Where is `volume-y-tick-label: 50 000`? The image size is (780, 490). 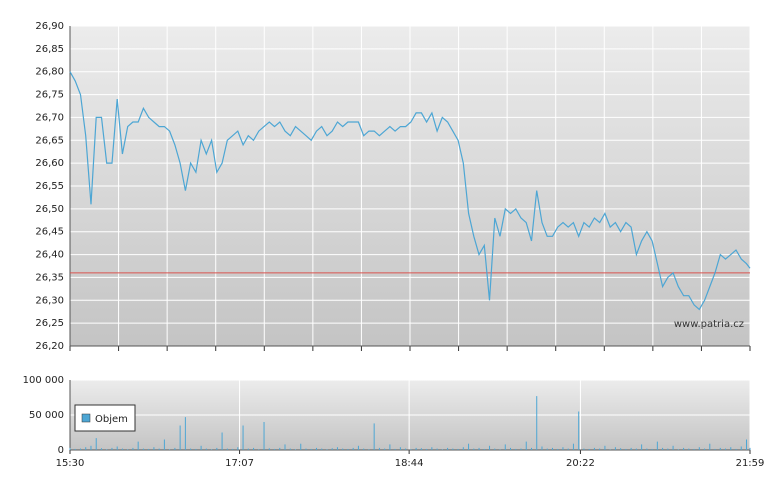 volume-y-tick-label: 50 000 is located at coordinates (46, 415).